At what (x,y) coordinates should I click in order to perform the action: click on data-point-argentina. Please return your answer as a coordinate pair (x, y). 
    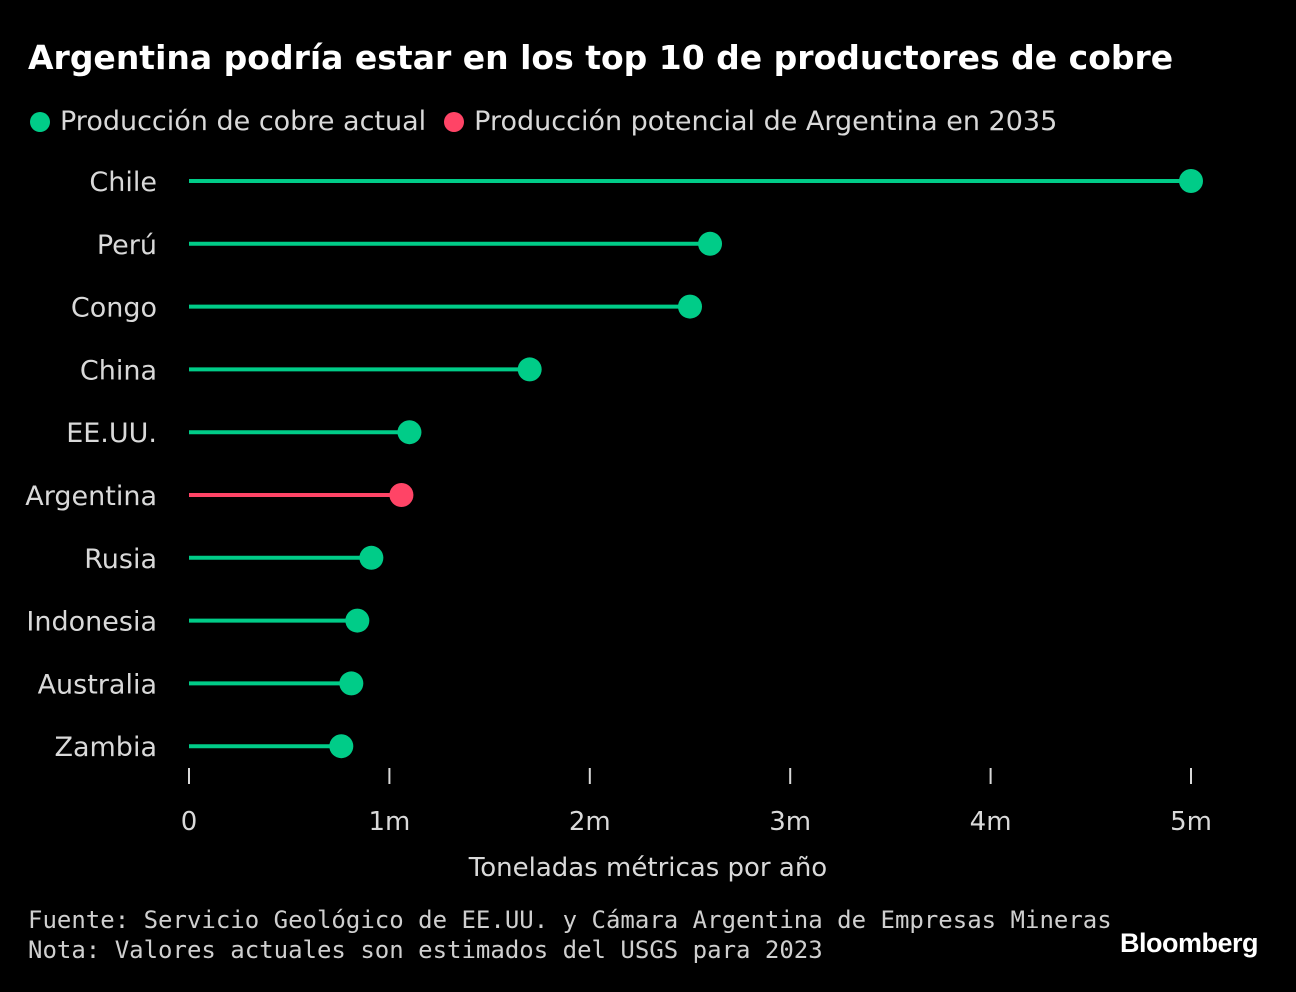
    Looking at the image, I should click on (401, 495).